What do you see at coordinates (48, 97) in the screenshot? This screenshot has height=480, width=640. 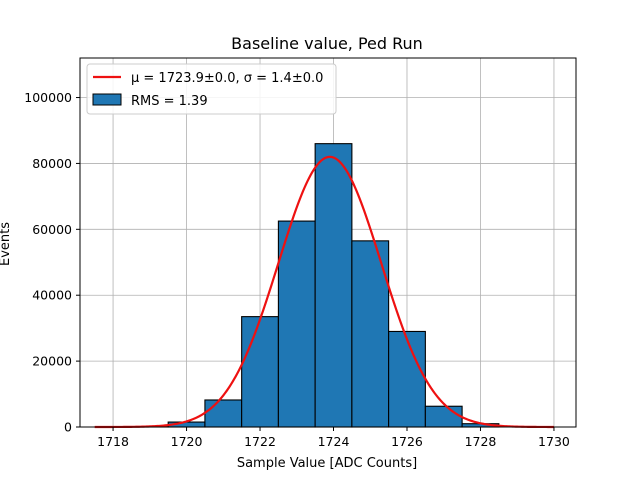 I see `y-tick-label: 100000` at bounding box center [48, 97].